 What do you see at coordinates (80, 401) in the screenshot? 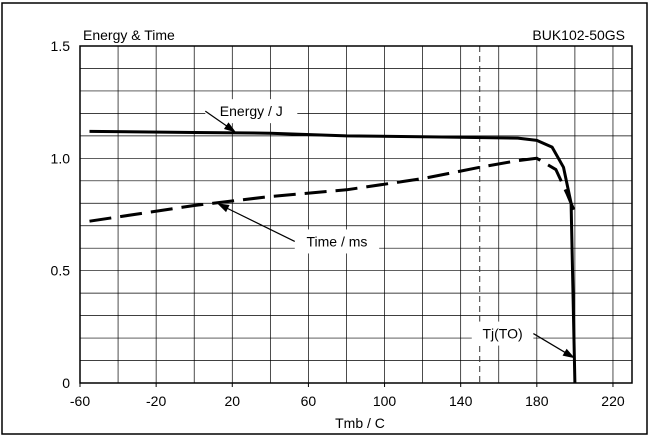
I see `x-tick-label: -60` at bounding box center [80, 401].